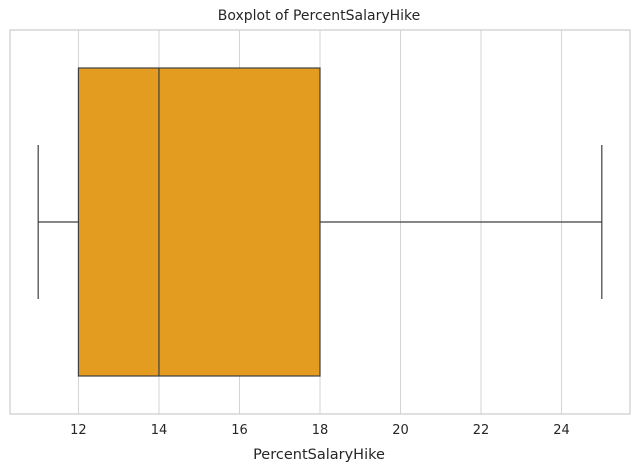 The image size is (640, 473). I want to click on x-tick-label: 18, so click(320, 430).